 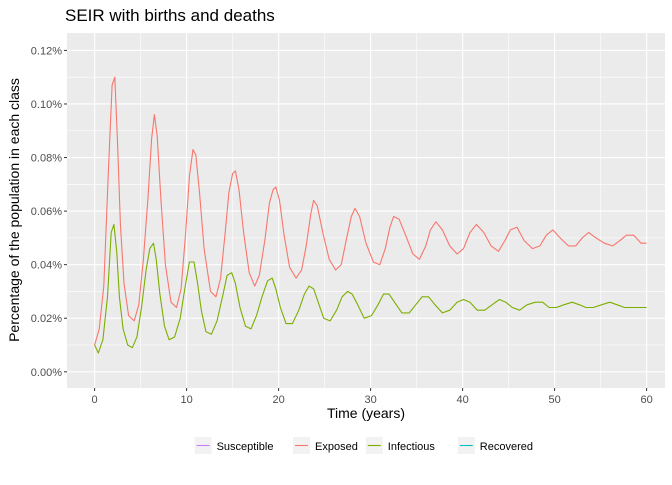 What do you see at coordinates (46, 159) in the screenshot?
I see `y-tick-label: 0.08%` at bounding box center [46, 159].